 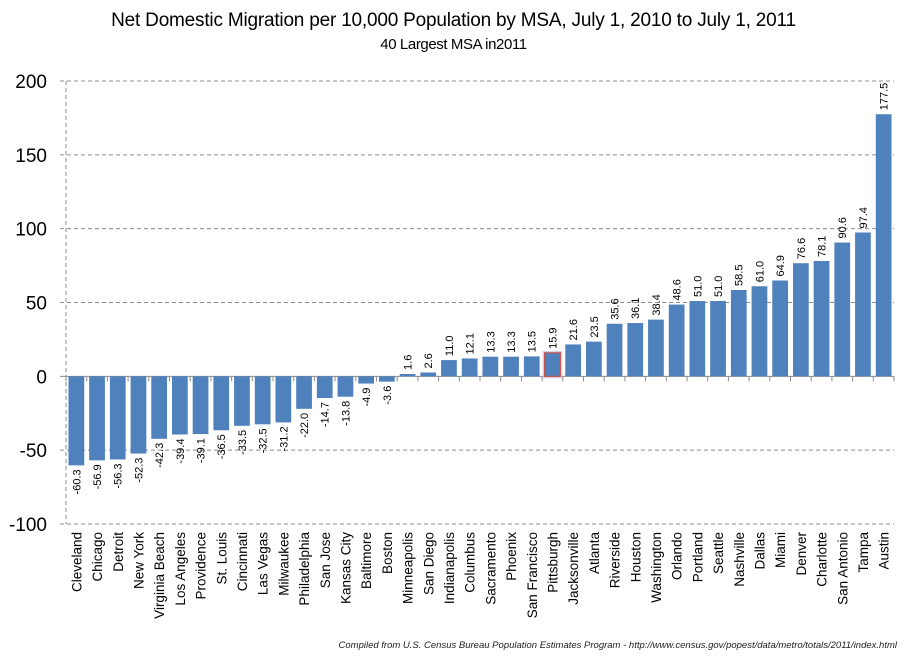 What do you see at coordinates (532, 575) in the screenshot?
I see `category-label: San Francisco` at bounding box center [532, 575].